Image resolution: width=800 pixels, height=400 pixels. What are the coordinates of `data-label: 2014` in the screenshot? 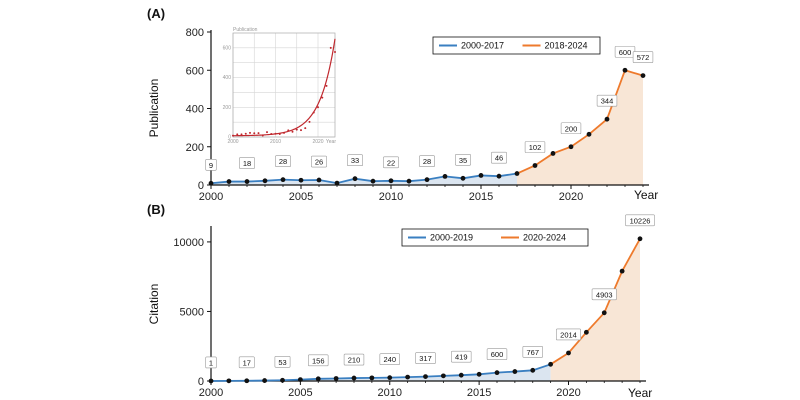 It's located at (568, 334).